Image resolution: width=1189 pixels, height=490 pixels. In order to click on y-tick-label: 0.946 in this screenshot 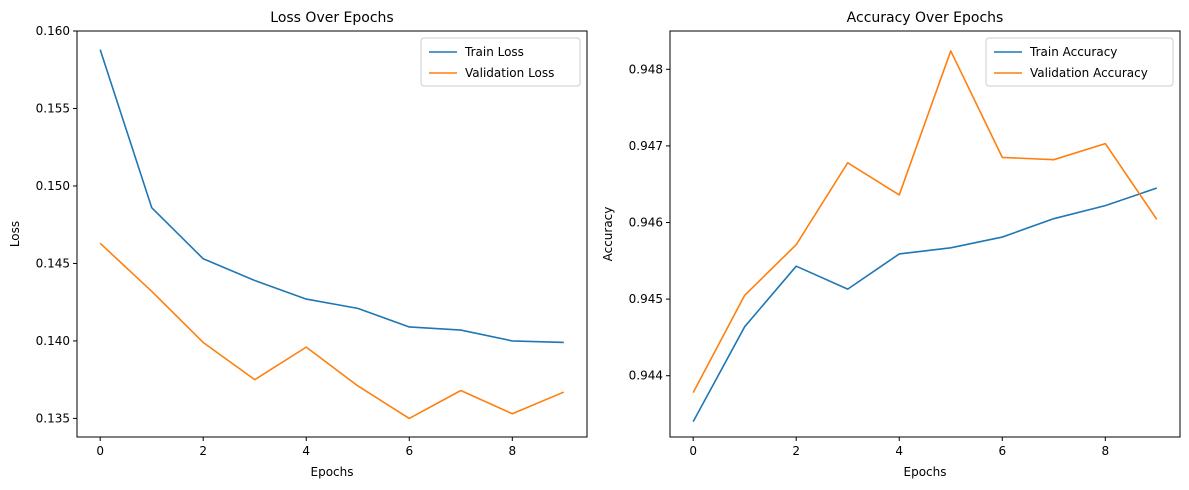, I will do `click(646, 223)`.